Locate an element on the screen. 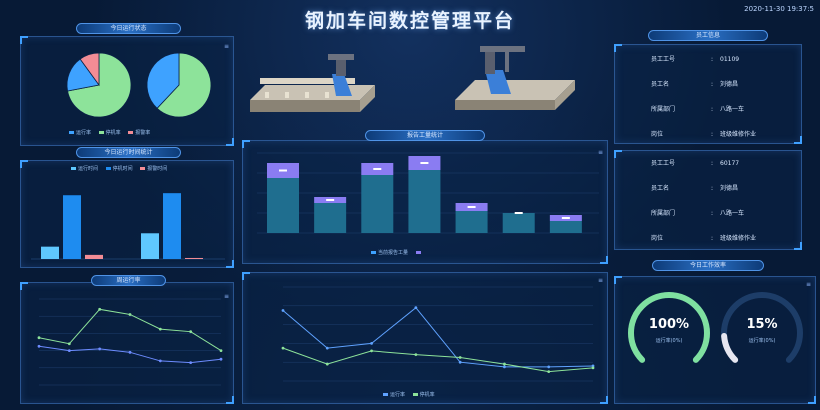 This screenshot has height=410, width=820. machine-illustrations is located at coordinates (412, 79).